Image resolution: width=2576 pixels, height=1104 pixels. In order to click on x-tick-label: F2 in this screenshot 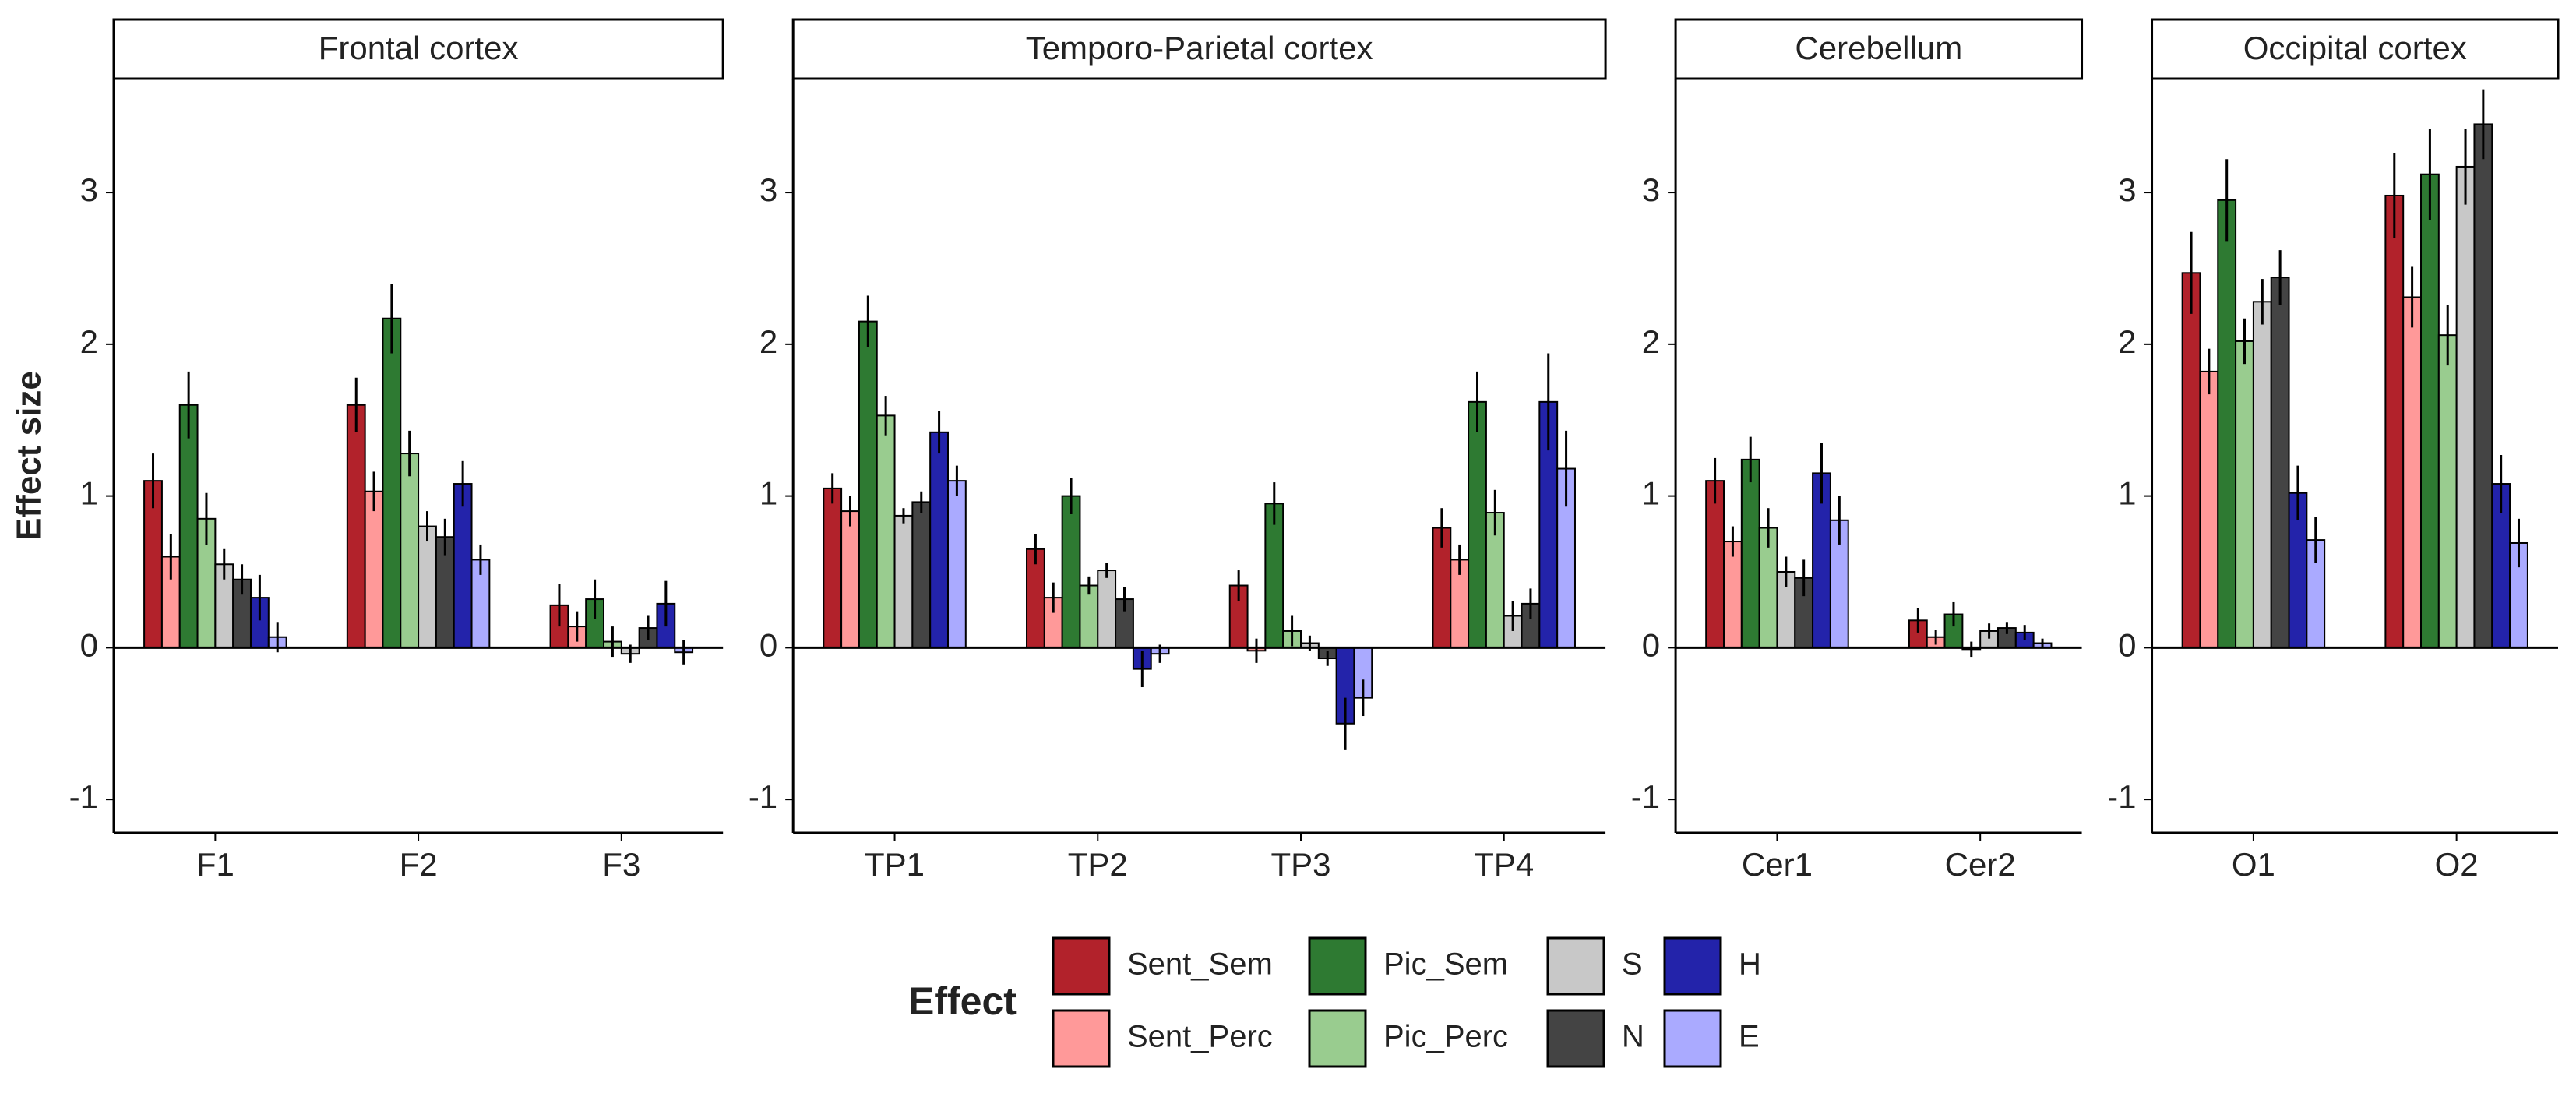, I will do `click(419, 864)`.